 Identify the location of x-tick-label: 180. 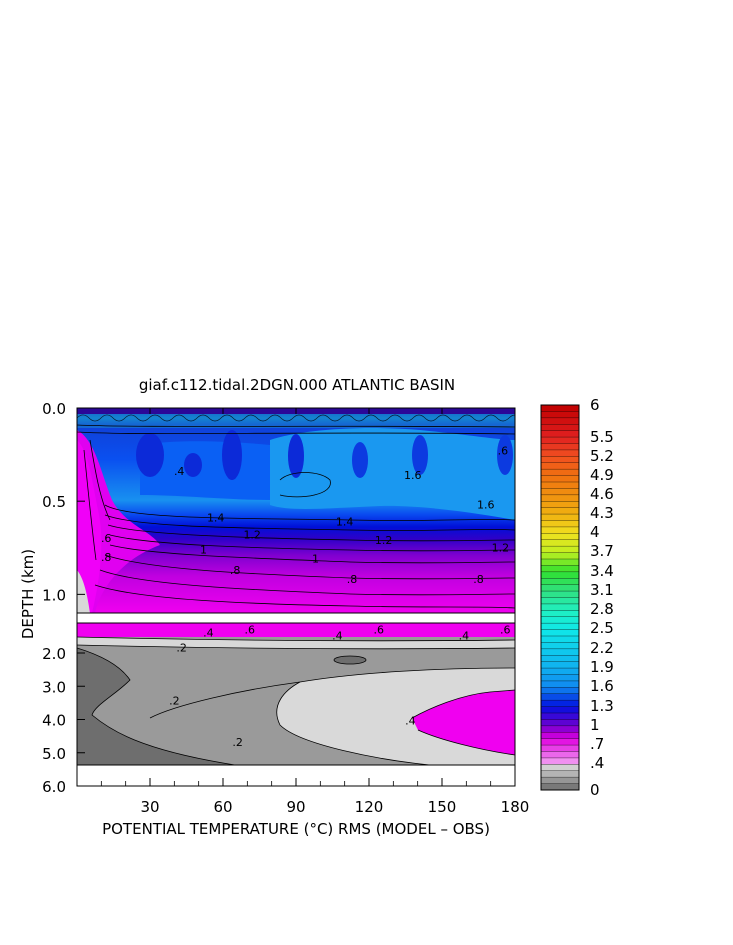
(515, 807).